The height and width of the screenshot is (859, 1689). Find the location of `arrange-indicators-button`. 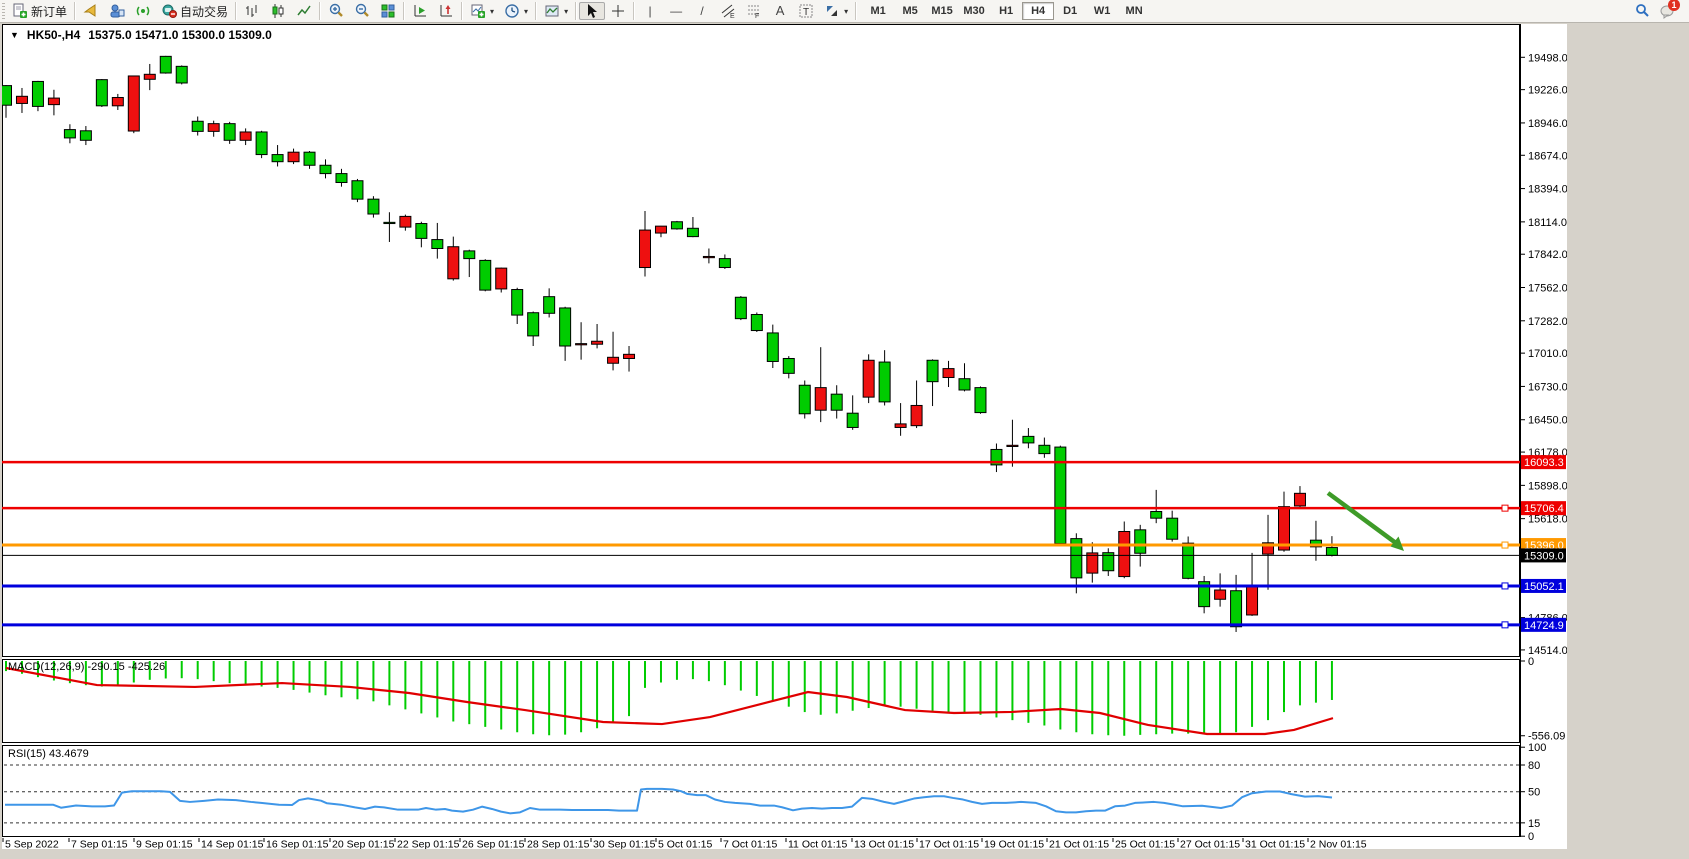

arrange-indicators-button is located at coordinates (420, 11).